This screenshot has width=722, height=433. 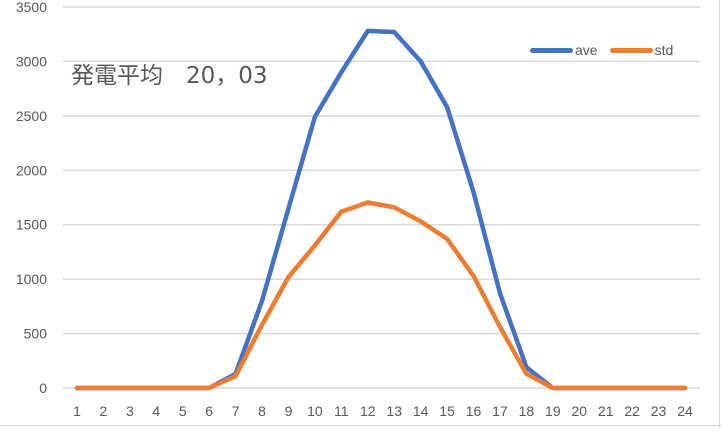 I want to click on x-tick-label: 19, so click(x=553, y=411).